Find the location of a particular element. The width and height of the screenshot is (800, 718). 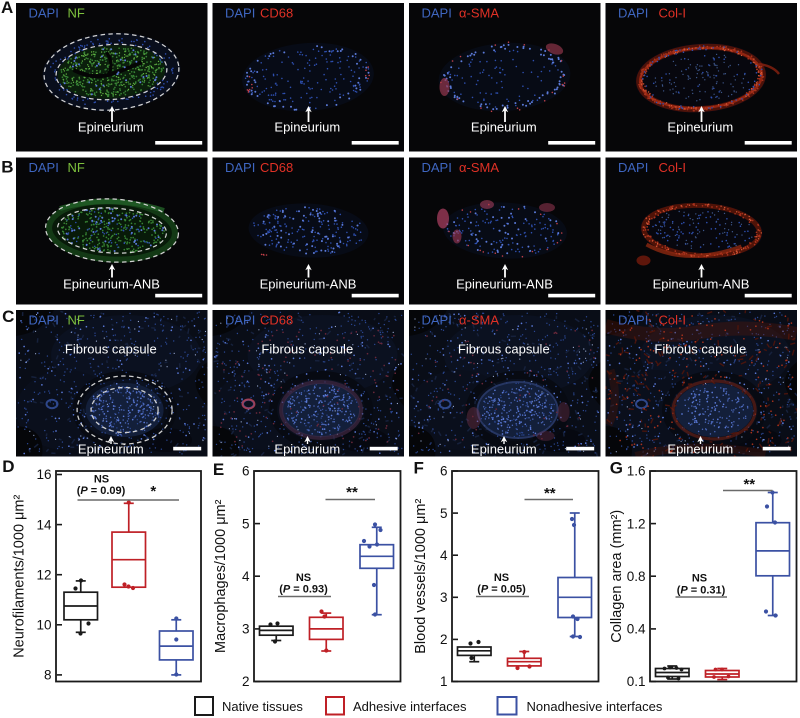

svg-text: 0.1 is located at coordinates (636, 681).